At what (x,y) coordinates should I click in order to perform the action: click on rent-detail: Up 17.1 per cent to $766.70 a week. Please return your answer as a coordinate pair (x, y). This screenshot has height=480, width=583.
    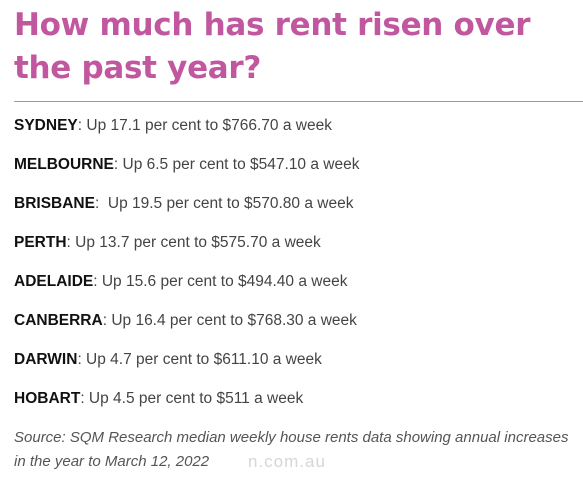
    Looking at the image, I should click on (207, 125).